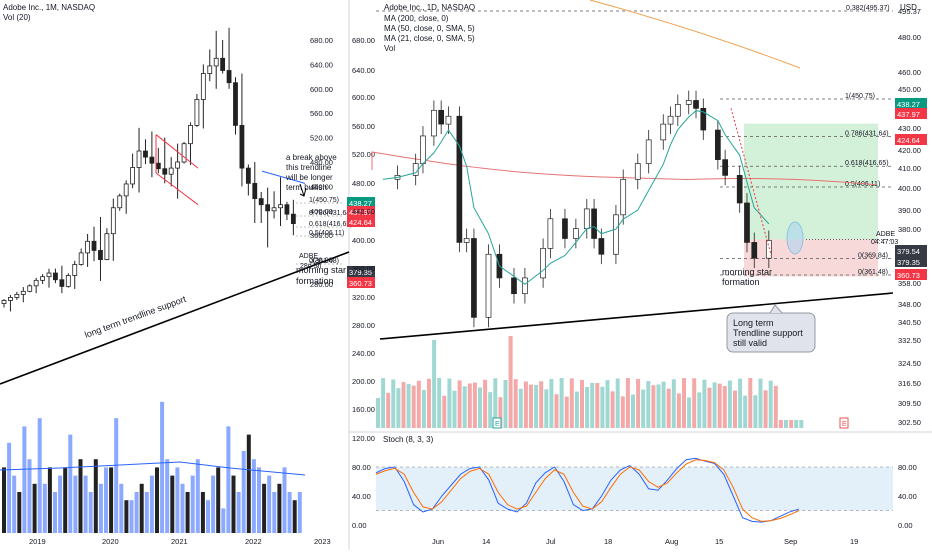  What do you see at coordinates (911, 103) in the screenshot?
I see `right-price-badge-bg` at bounding box center [911, 103].